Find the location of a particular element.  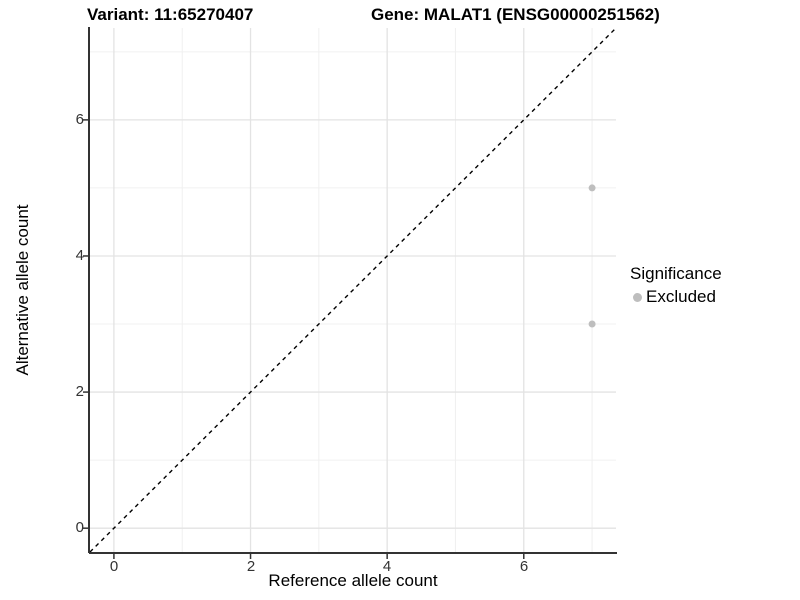

y-tick-label-4: 4 is located at coordinates (79, 255).